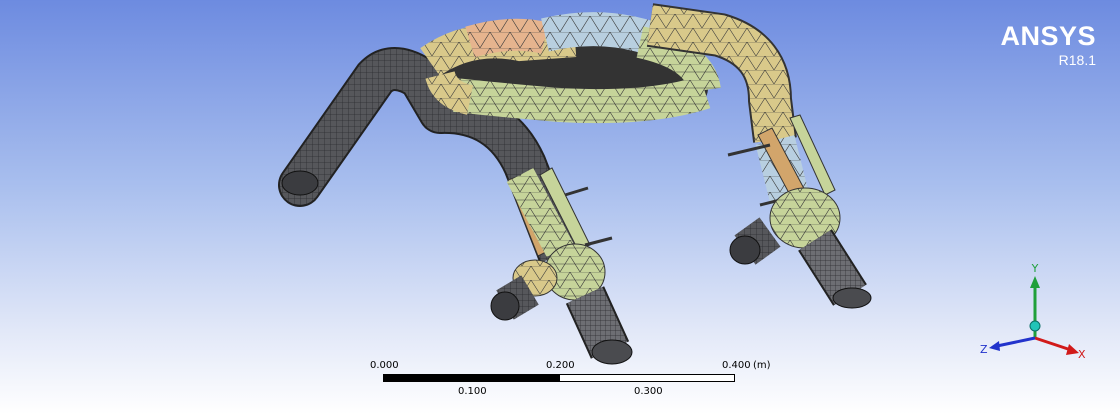 This screenshot has height=414, width=1120. Describe the element at coordinates (994, 346) in the screenshot. I see `z-arrow-icon` at that location.